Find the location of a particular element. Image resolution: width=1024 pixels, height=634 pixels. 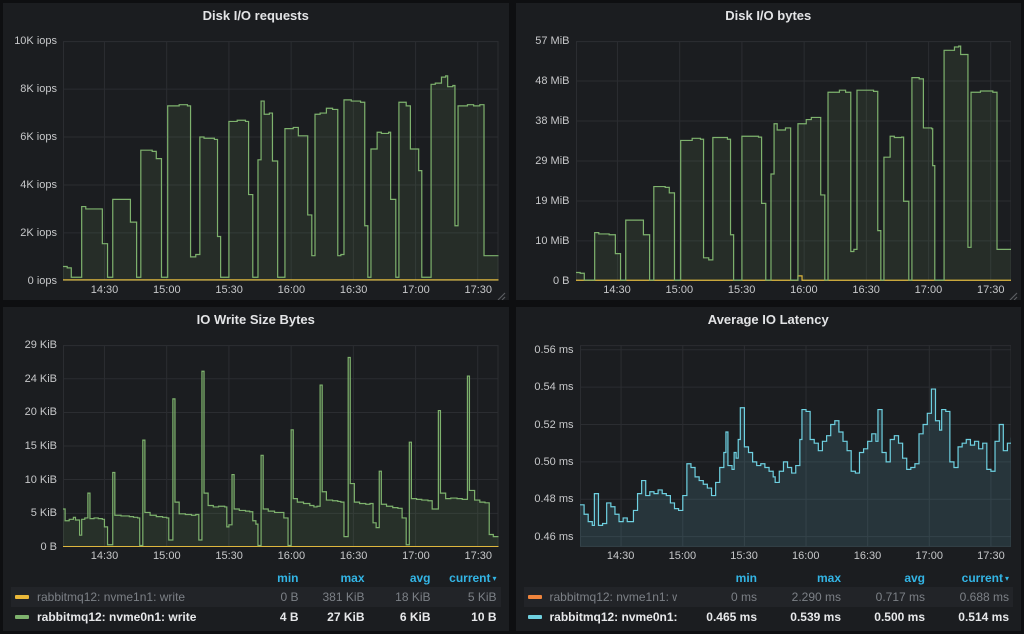

y-axis-tick-label: 29 MiB is located at coordinates (552, 161).